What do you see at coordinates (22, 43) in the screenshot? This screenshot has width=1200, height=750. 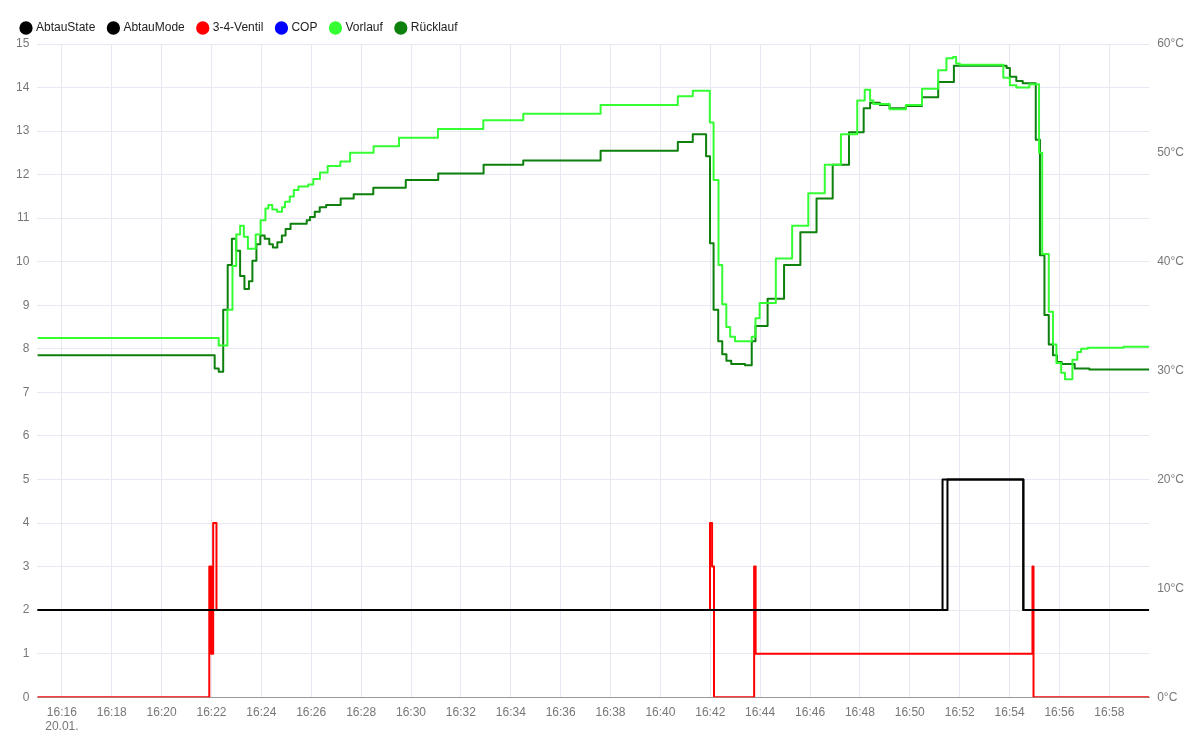 I see `y-tick-label: 15` at bounding box center [22, 43].